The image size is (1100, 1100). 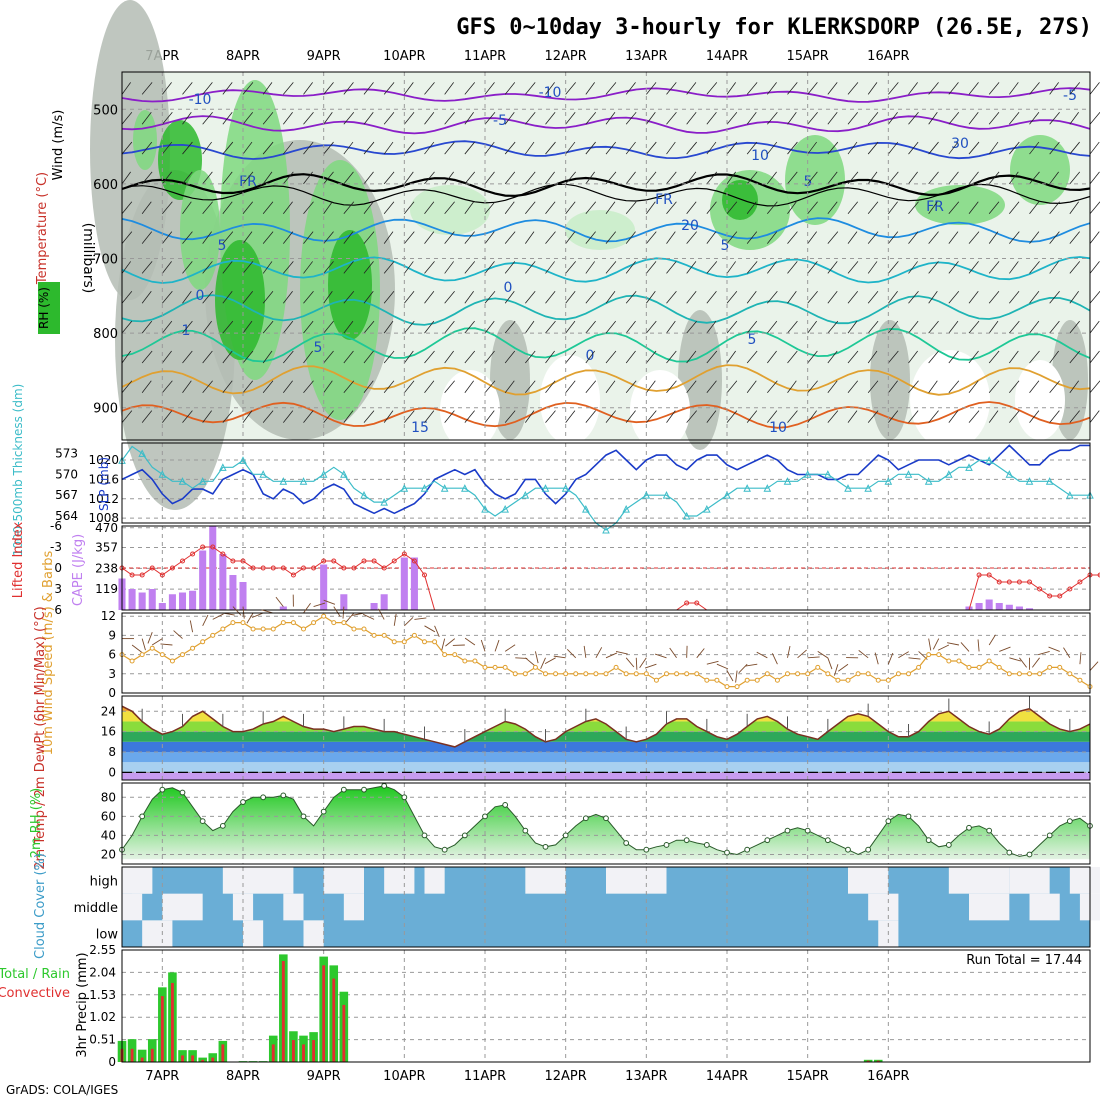 What do you see at coordinates (778, 428) in the screenshot?
I see `contour-label: 10` at bounding box center [778, 428].